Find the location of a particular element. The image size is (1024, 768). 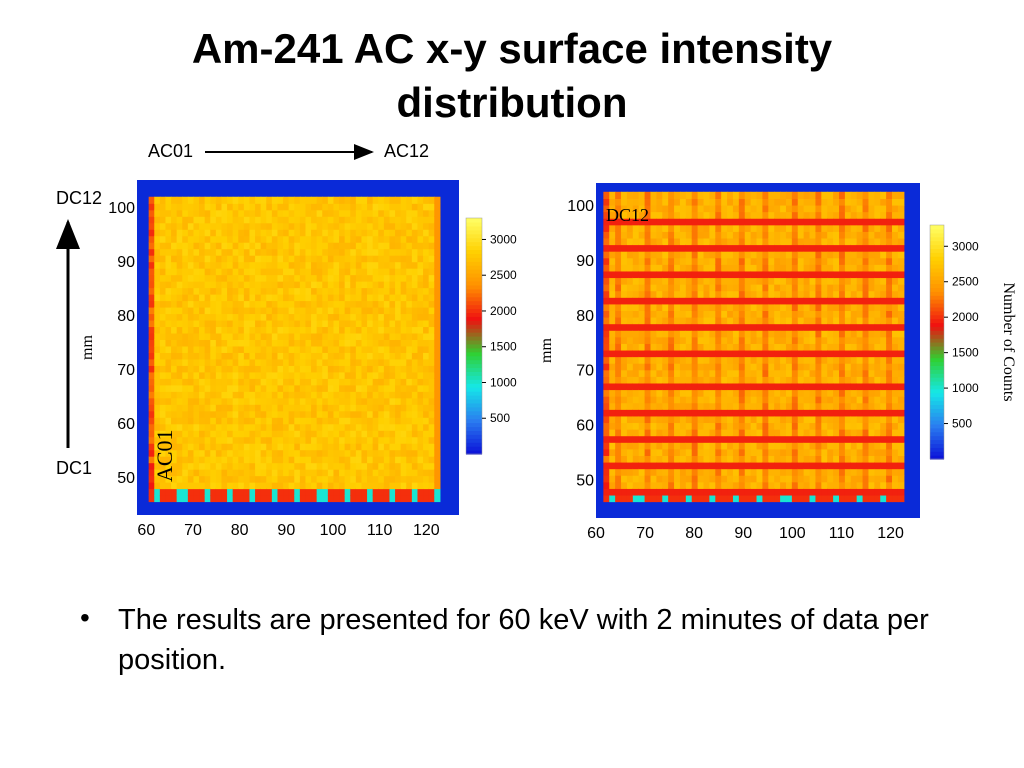

y-tick-label: 100 is located at coordinates (121, 208).